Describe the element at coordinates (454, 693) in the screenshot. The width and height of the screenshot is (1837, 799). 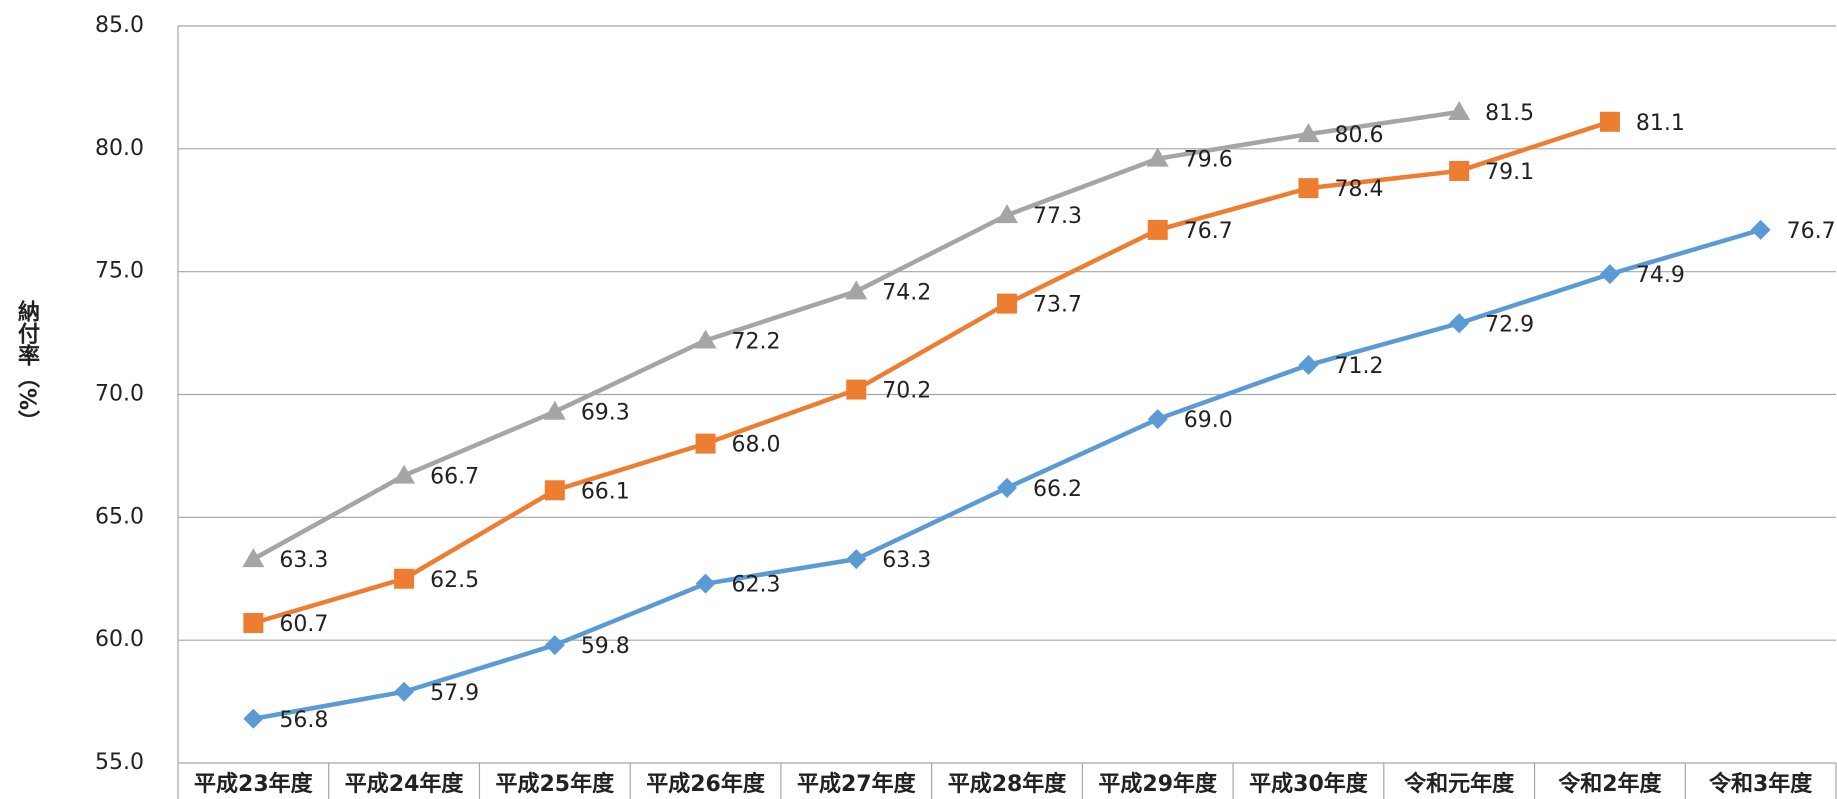
I see `data-label: 57.9` at that location.